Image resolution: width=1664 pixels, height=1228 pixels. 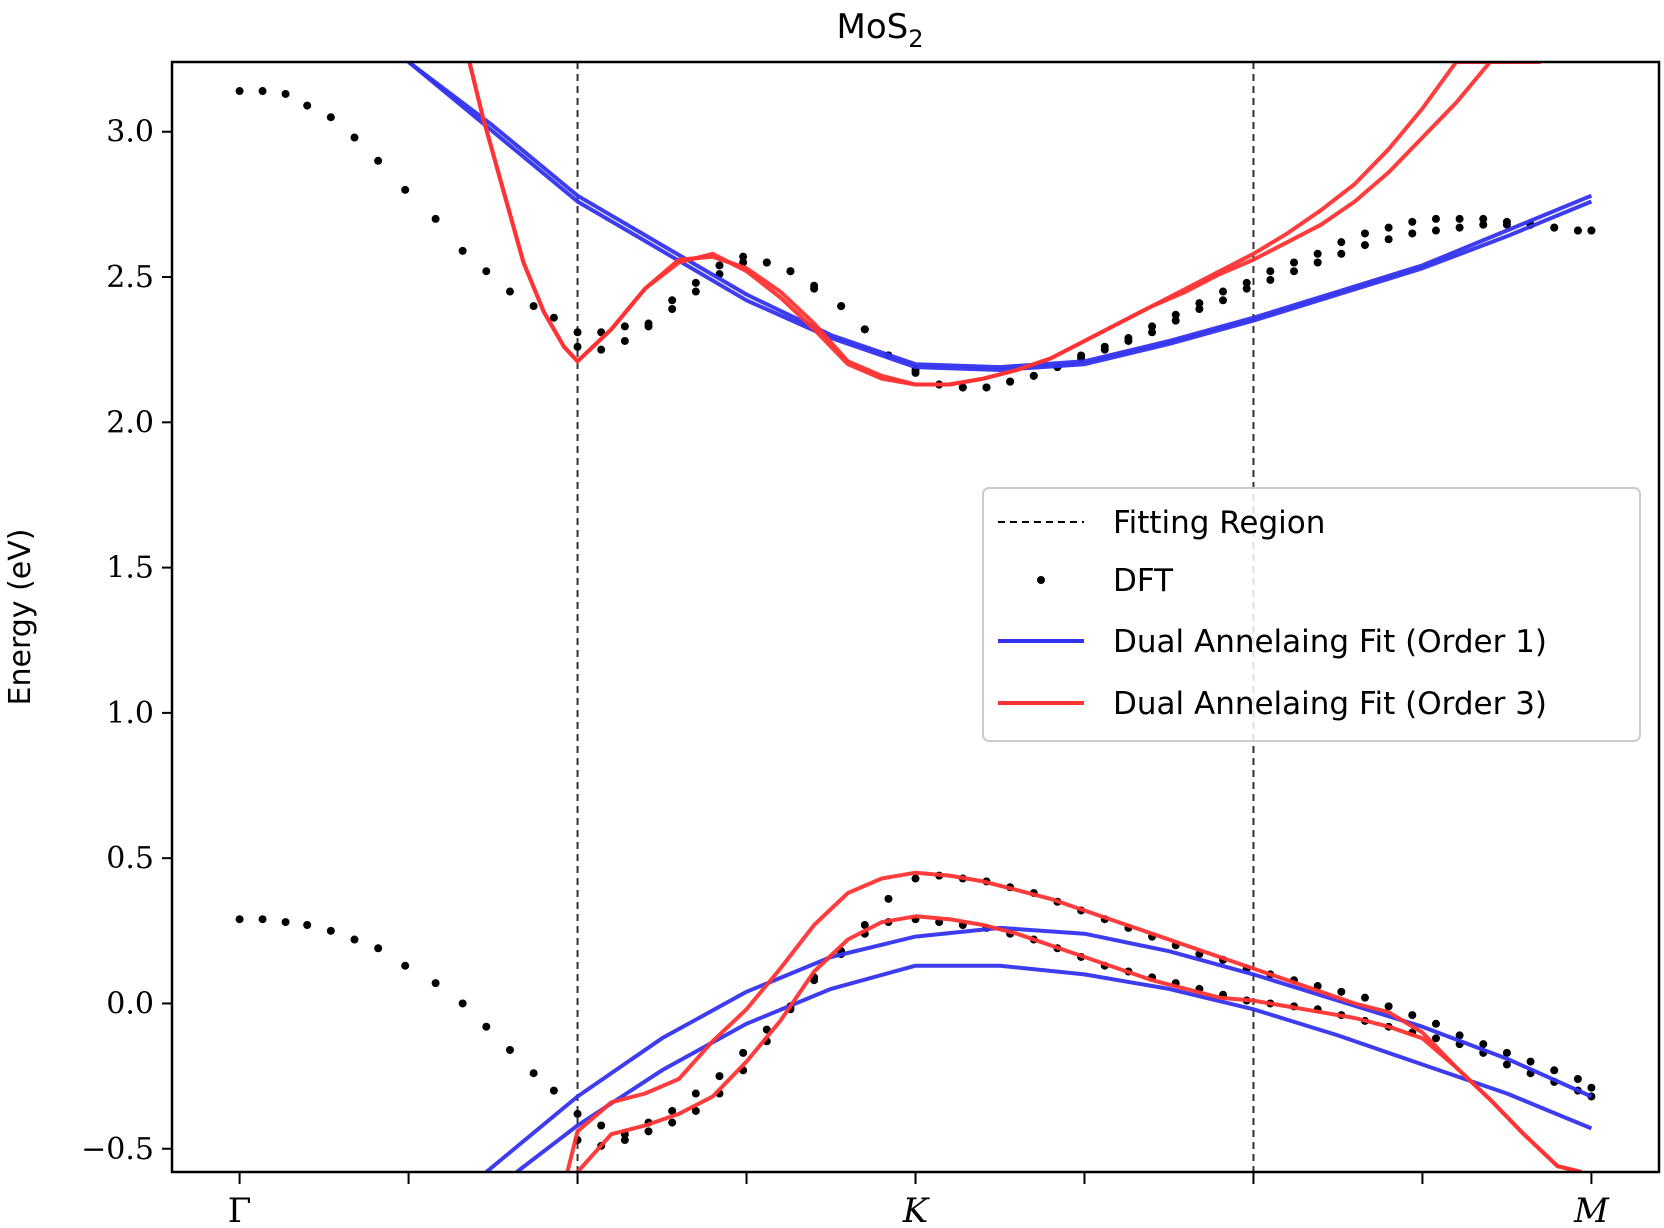 What do you see at coordinates (126, 641) in the screenshot?
I see `y-axis: −0.5 0.0 0.5 1.0 1.5 2.0 2.5 3.0` at bounding box center [126, 641].